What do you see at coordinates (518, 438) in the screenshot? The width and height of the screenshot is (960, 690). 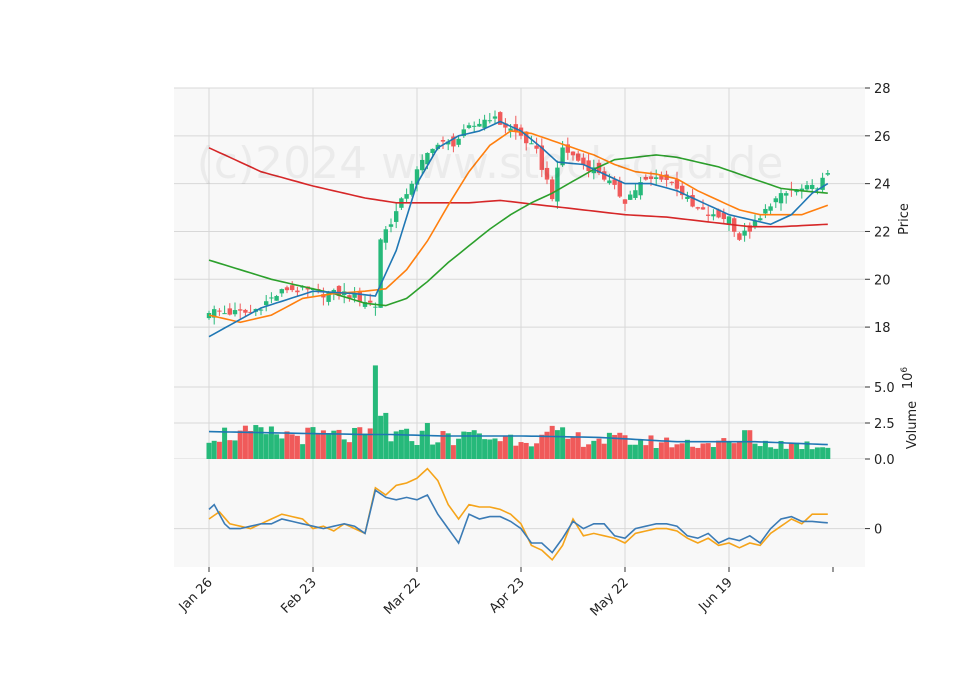 I see `volume-average-line` at bounding box center [518, 438].